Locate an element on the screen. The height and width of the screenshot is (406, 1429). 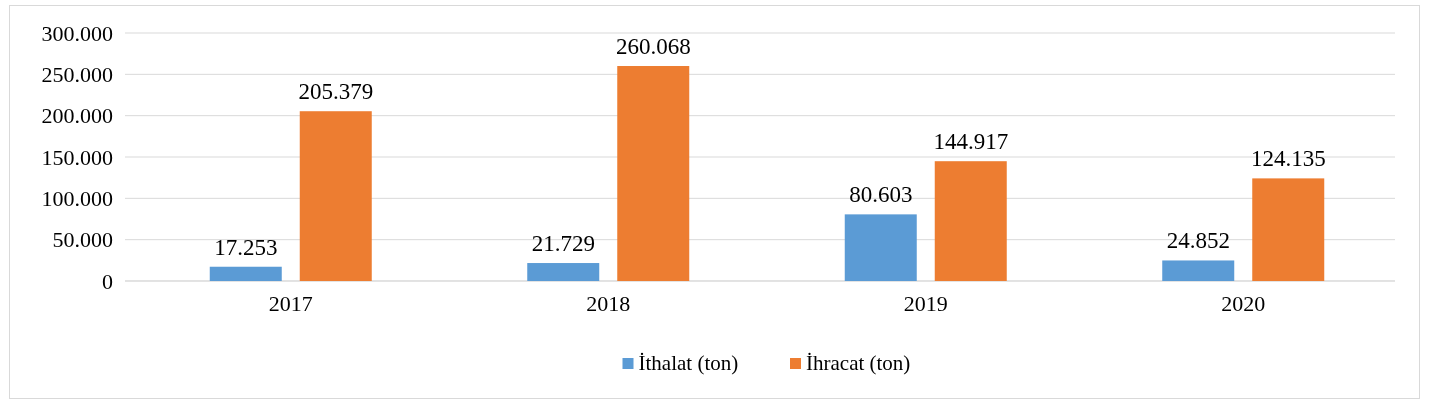
legend-label: İhracat (ton) is located at coordinates (858, 363).